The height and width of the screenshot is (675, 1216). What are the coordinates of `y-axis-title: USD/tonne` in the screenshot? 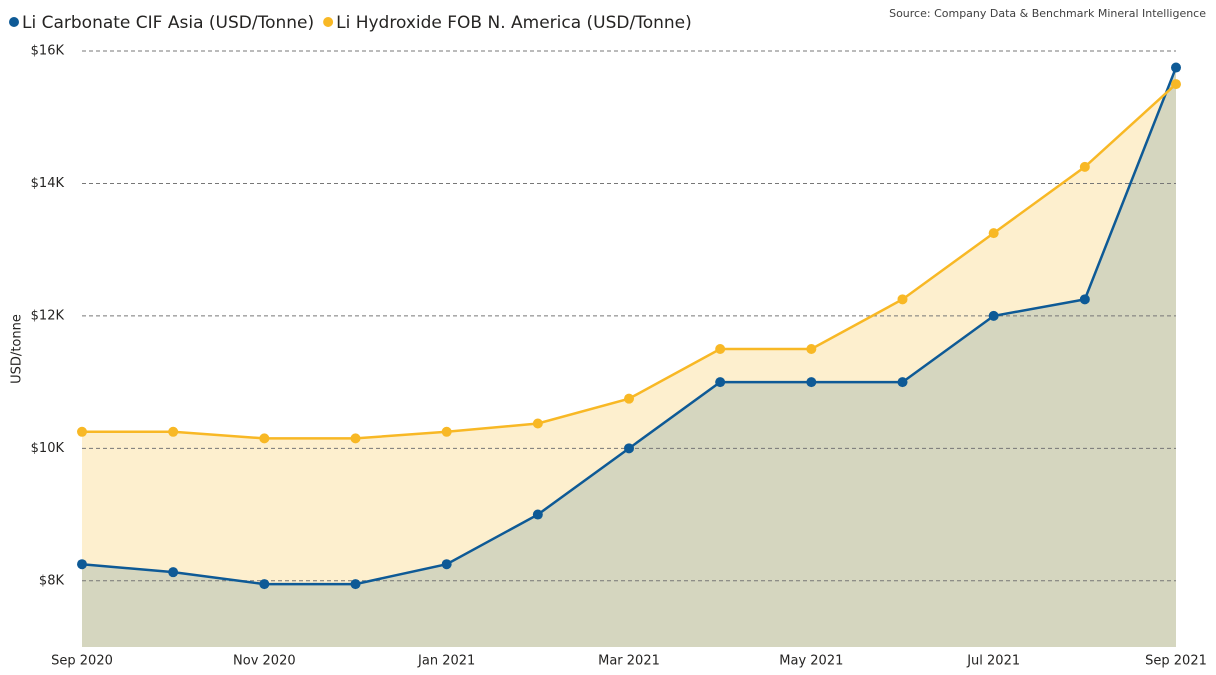 It's located at (17, 349).